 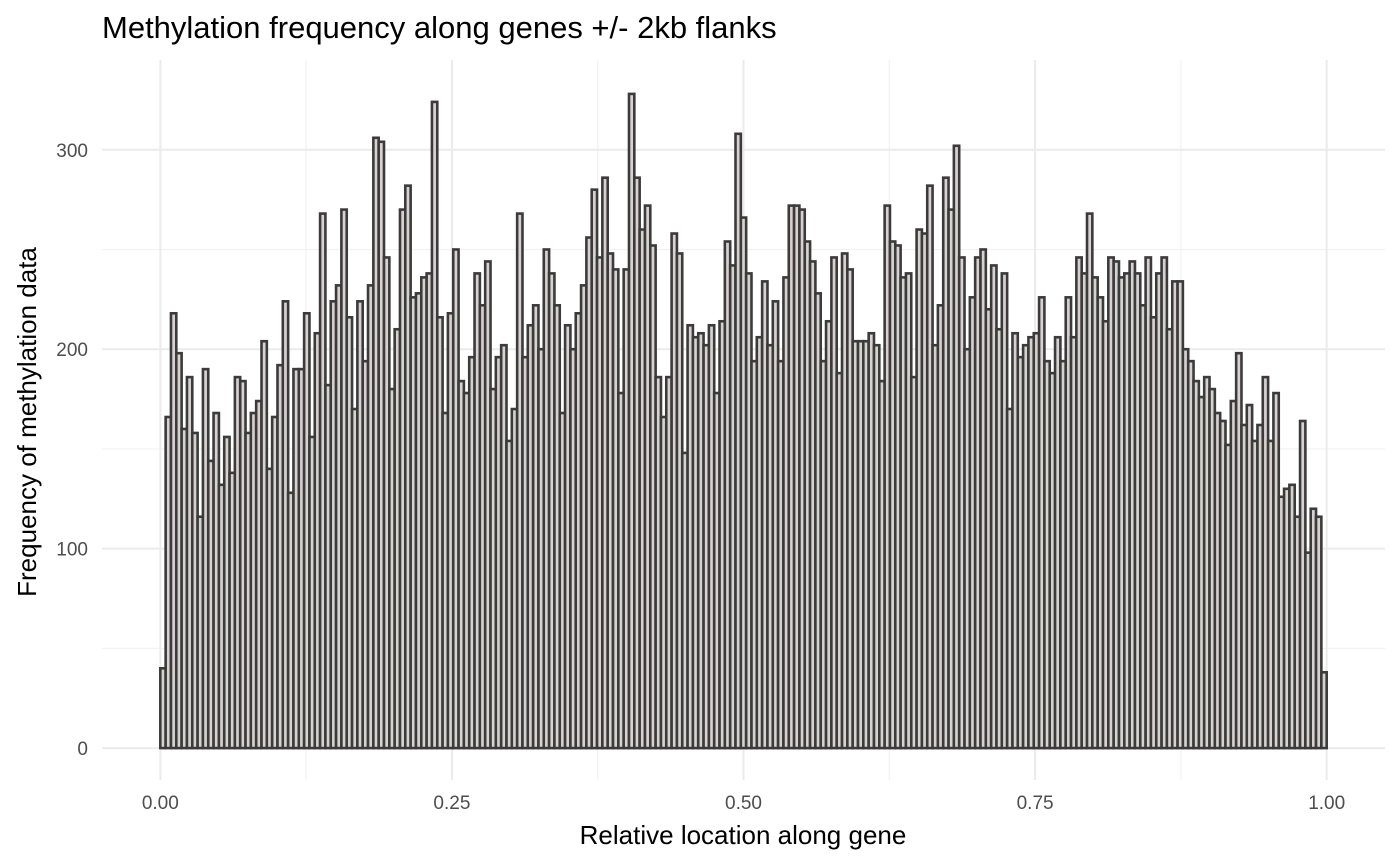 I want to click on y-tick-label: 300, so click(x=72, y=151).